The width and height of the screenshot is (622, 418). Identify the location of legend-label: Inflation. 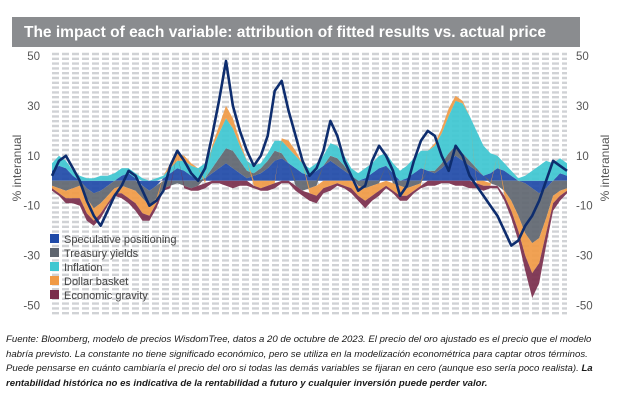
(83, 268).